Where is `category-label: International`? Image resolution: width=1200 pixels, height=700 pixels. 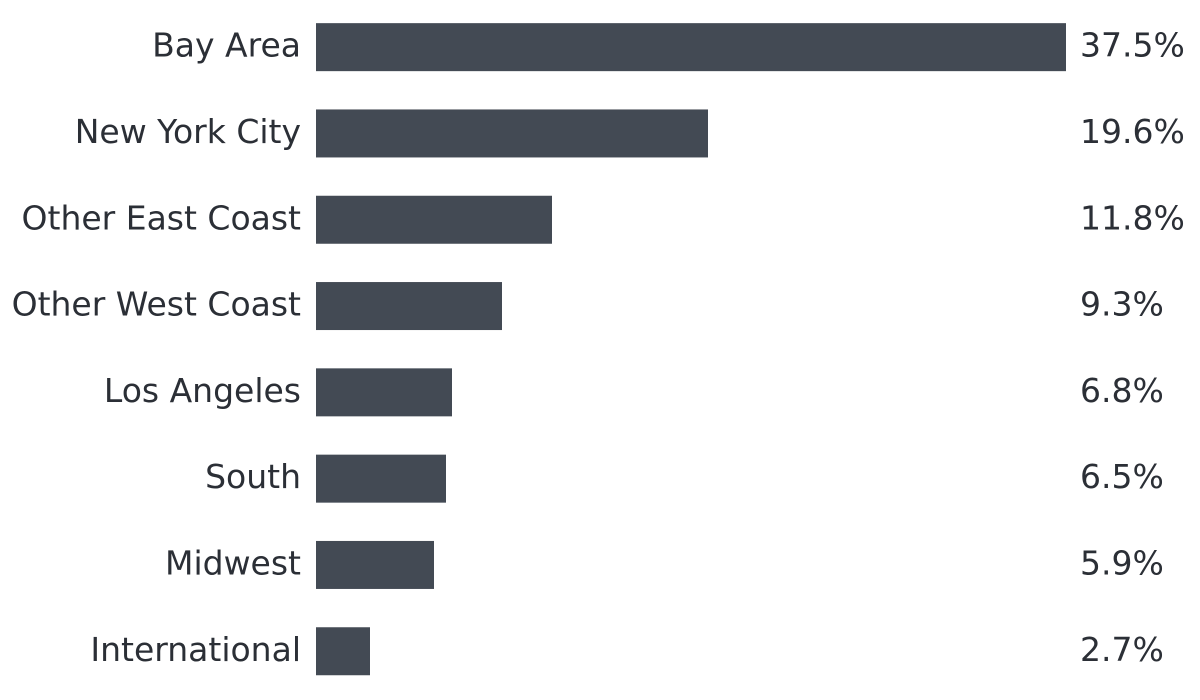
category-label: International is located at coordinates (195, 649).